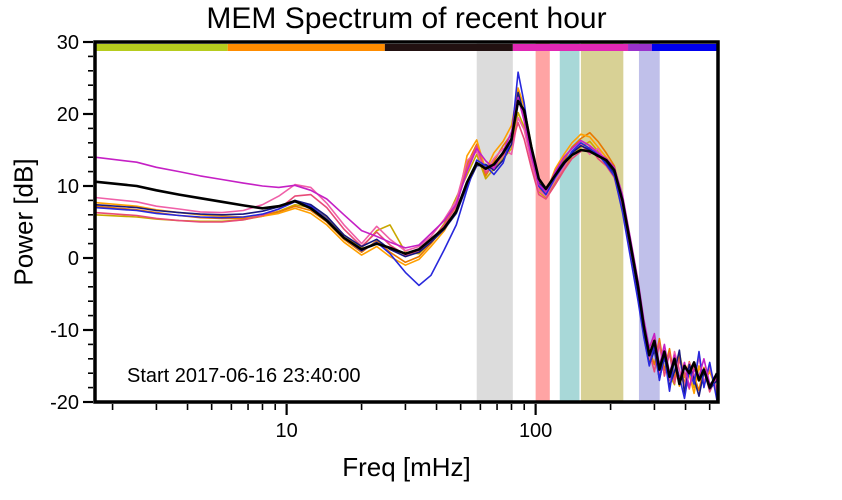  Describe the element at coordinates (406, 18) in the screenshot. I see `chart-title: MEM Spectrum of recent hour` at that location.